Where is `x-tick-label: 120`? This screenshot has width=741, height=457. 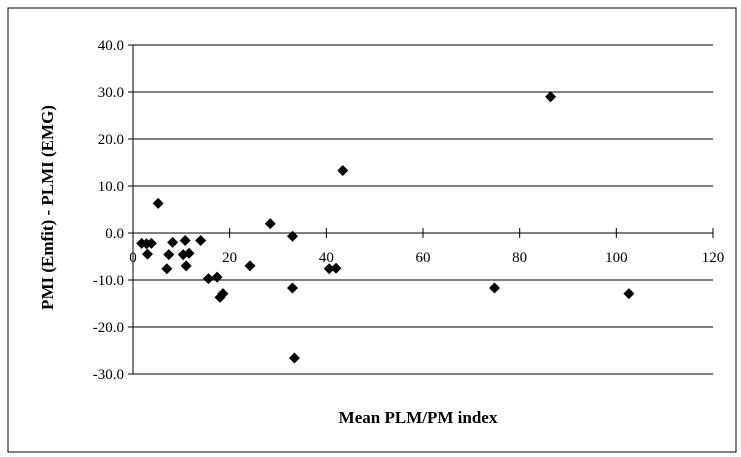
x-tick-label: 120 is located at coordinates (713, 258).